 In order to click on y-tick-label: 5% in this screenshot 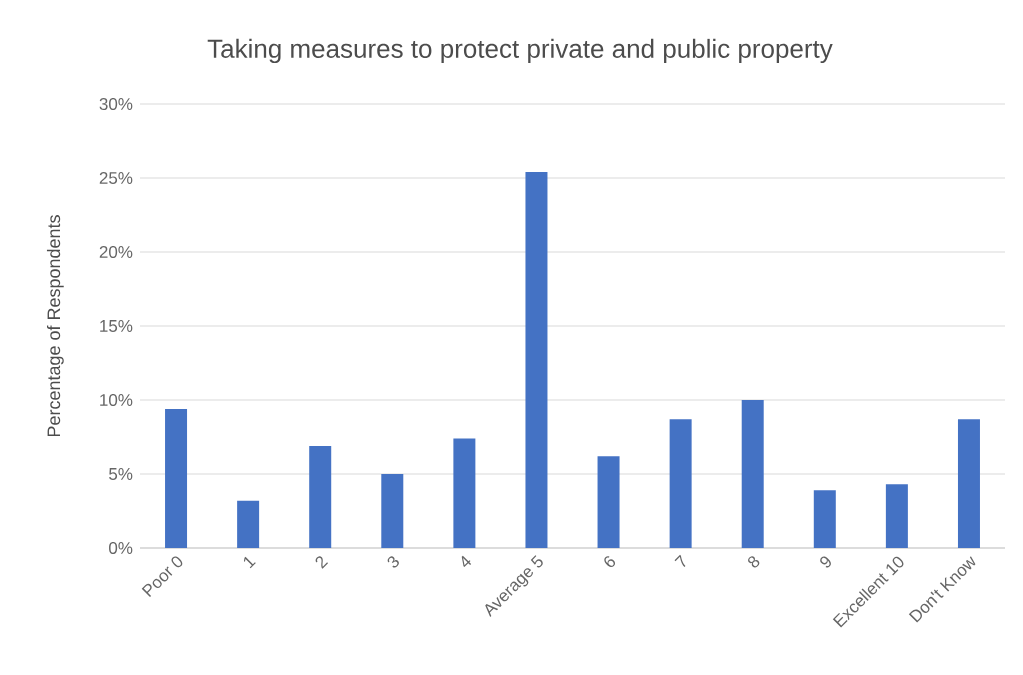, I will do `click(121, 474)`.